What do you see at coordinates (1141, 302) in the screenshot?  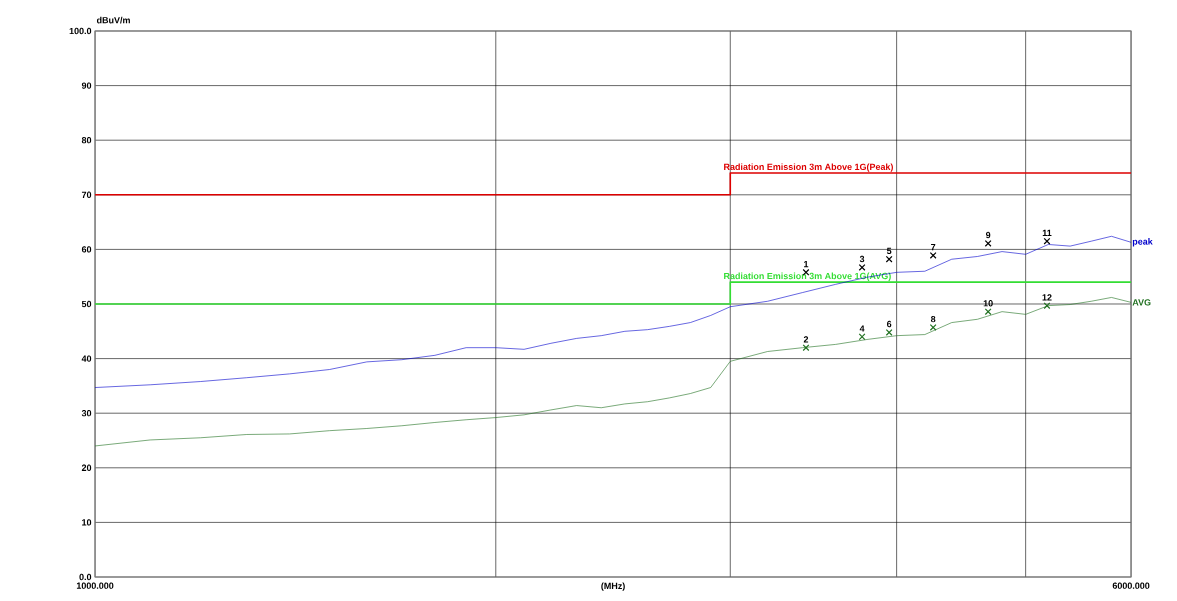 I see `series-label: AVG` at bounding box center [1141, 302].